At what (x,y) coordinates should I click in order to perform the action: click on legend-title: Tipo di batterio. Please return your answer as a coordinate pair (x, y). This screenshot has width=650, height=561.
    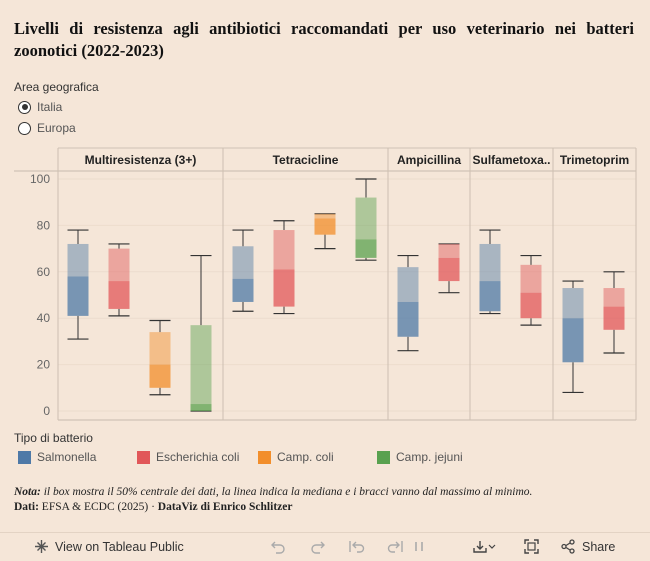
    Looking at the image, I should click on (53, 438).